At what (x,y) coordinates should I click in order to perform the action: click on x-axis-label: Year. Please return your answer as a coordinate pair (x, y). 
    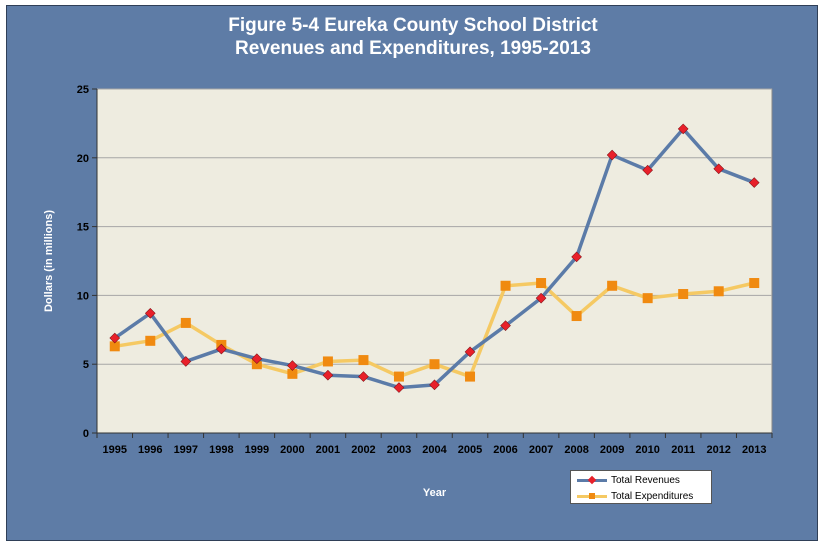
    Looking at the image, I should click on (435, 493).